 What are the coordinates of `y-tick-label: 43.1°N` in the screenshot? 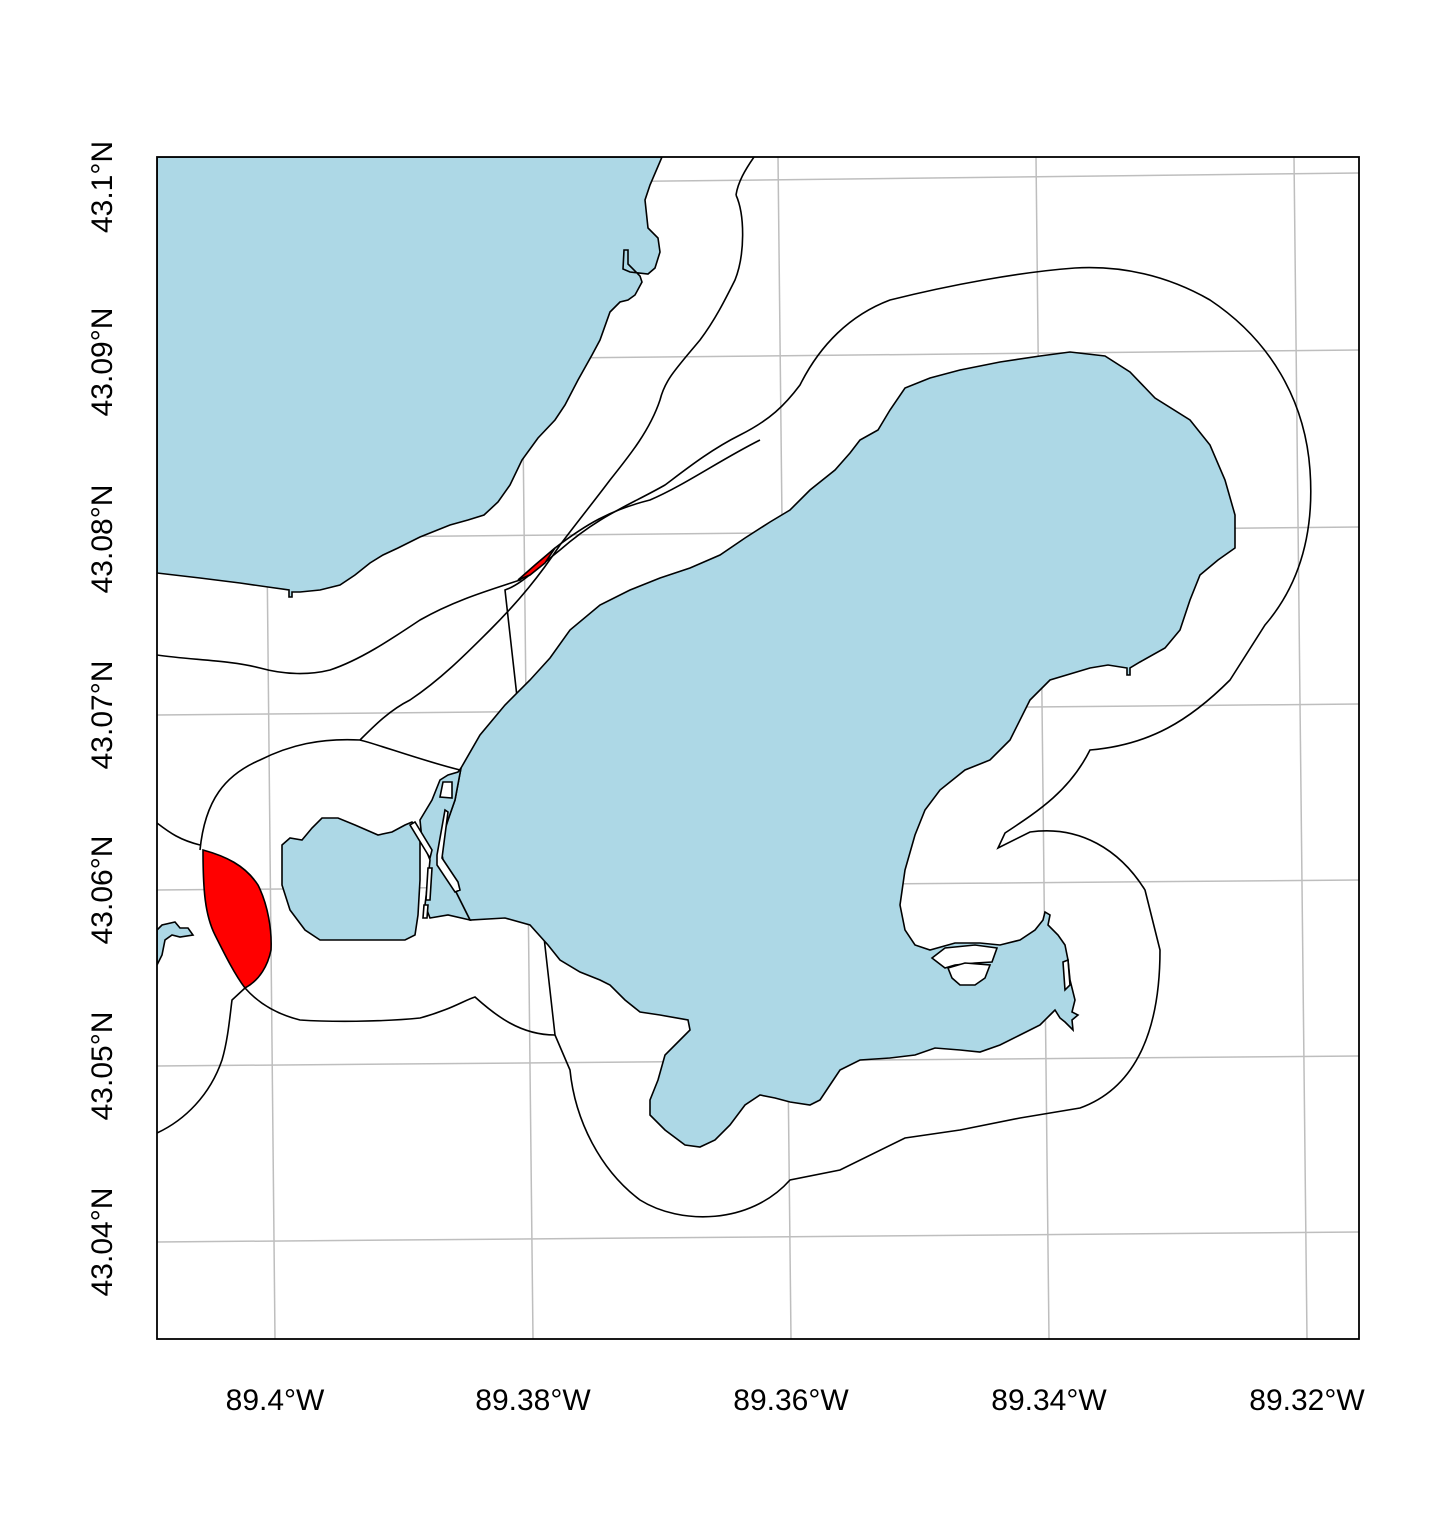 It's located at (102, 187).